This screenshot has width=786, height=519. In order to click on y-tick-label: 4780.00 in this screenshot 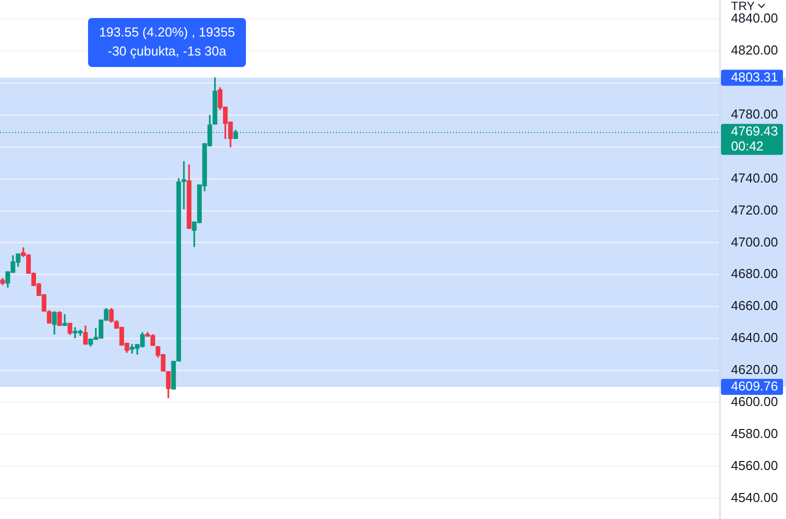, I will do `click(754, 114)`.